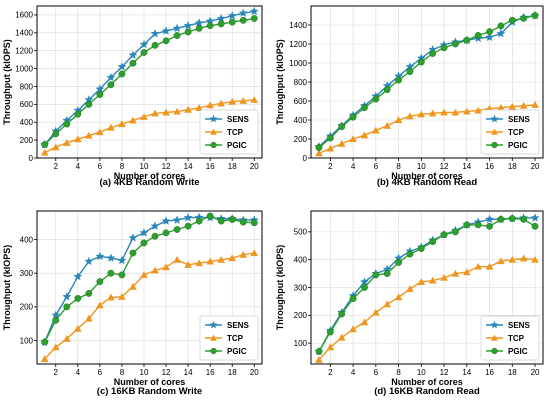 The width and height of the screenshot is (550, 413). Describe the element at coordinates (301, 232) in the screenshot. I see `y-tick-label: 500` at that location.